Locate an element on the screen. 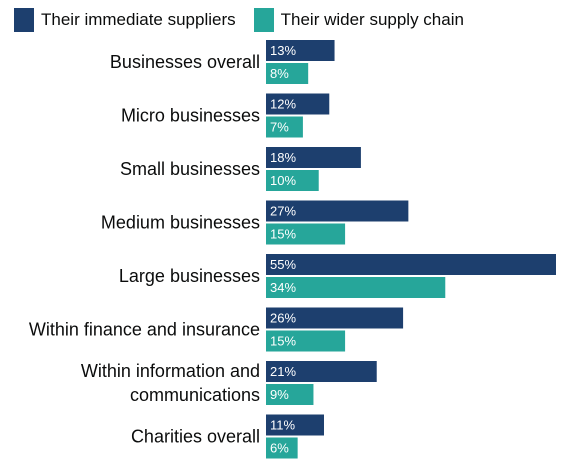  data-label: 12% is located at coordinates (283, 104).